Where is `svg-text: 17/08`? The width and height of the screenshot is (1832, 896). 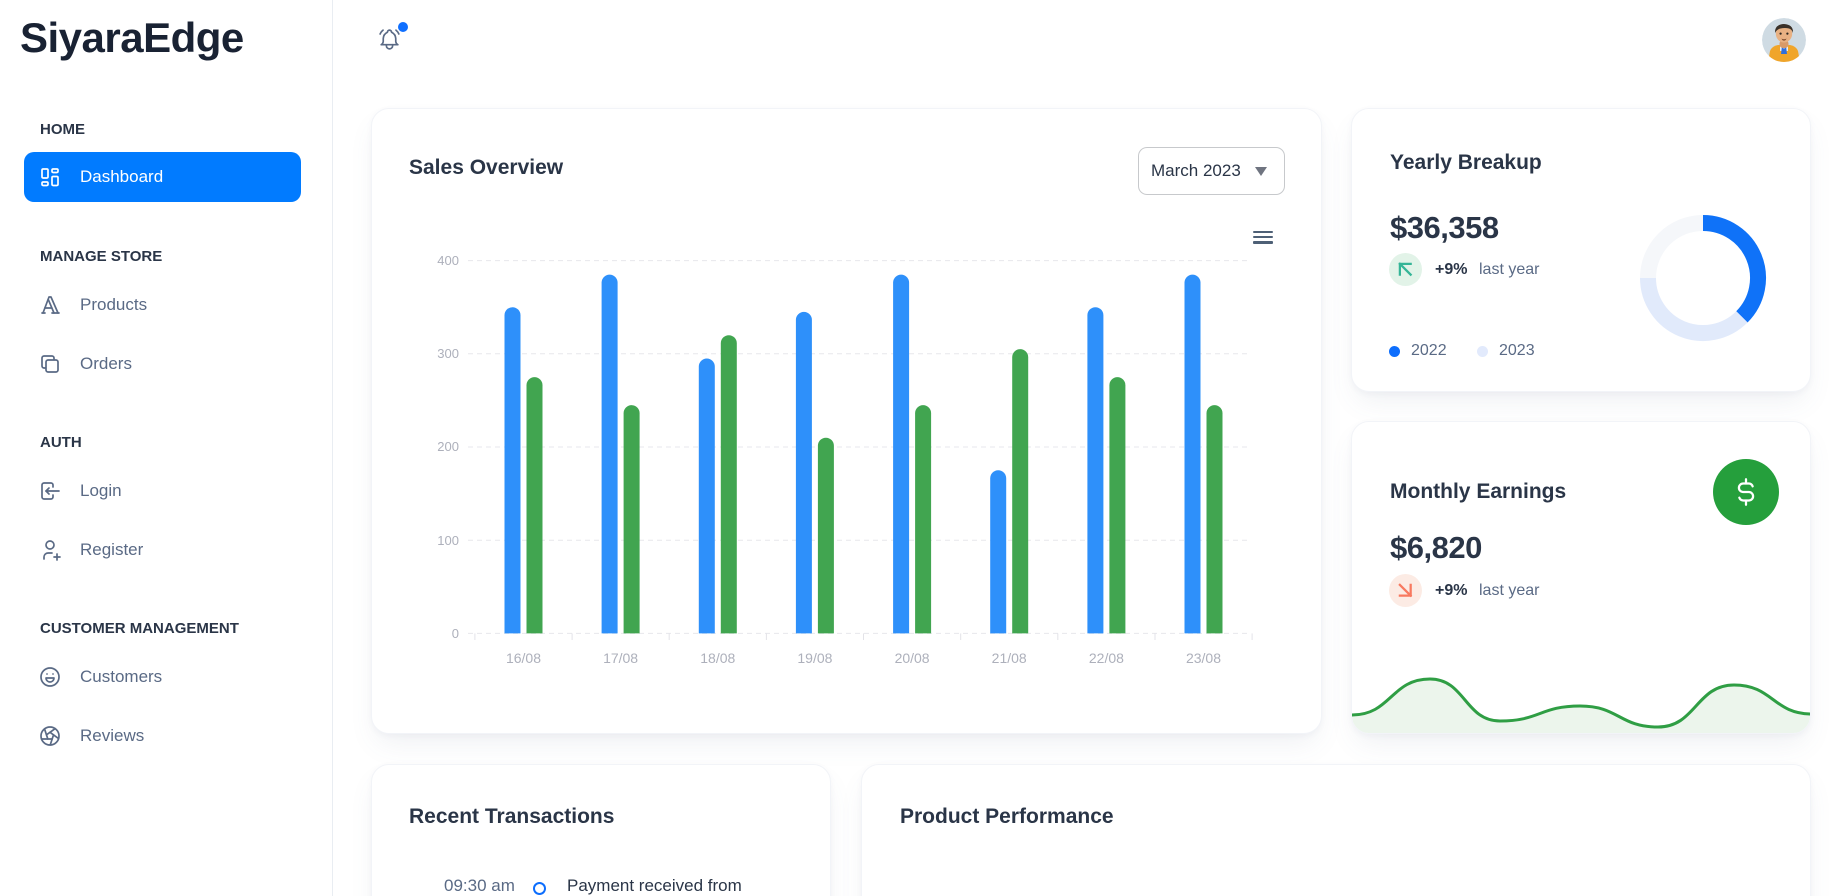
svg-text: 17/08 is located at coordinates (620, 658).